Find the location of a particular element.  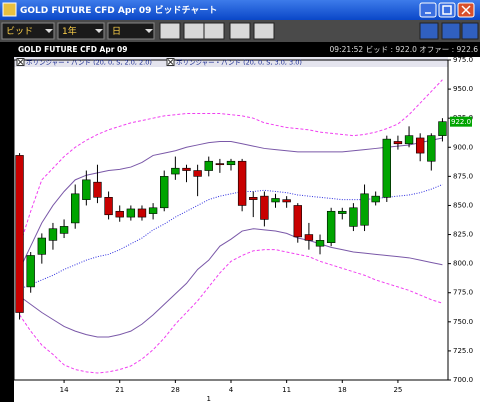

window-title: GOLD FUTURE CFD Apr 09 ビッドチャート is located at coordinates (118, 10).